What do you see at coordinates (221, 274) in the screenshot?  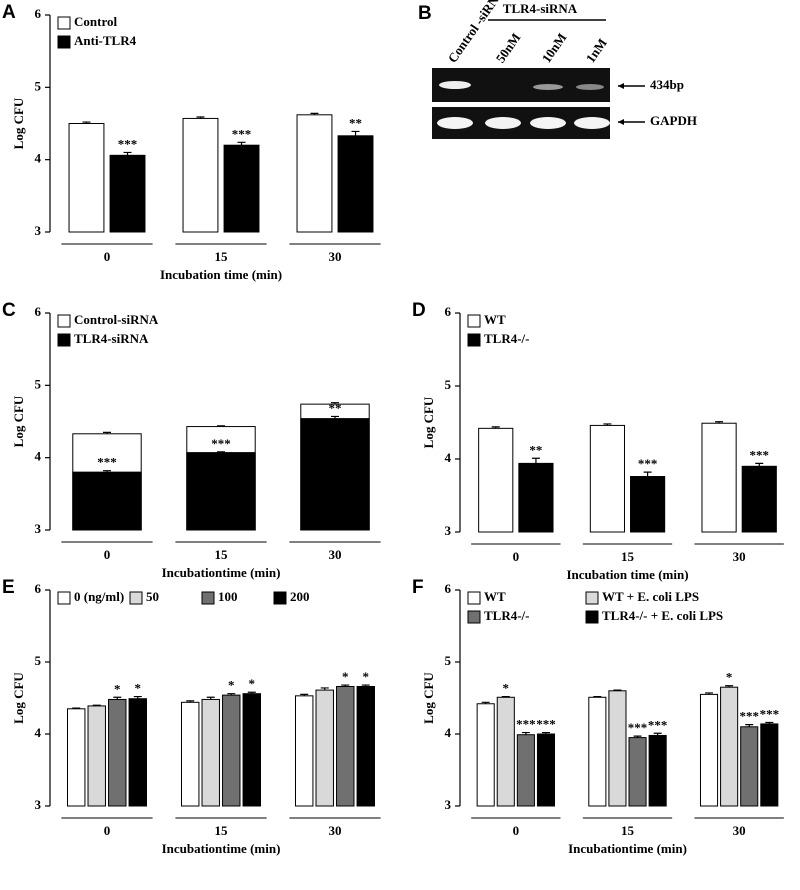 I see `x-axis-label: Incubation time (min)` at bounding box center [221, 274].